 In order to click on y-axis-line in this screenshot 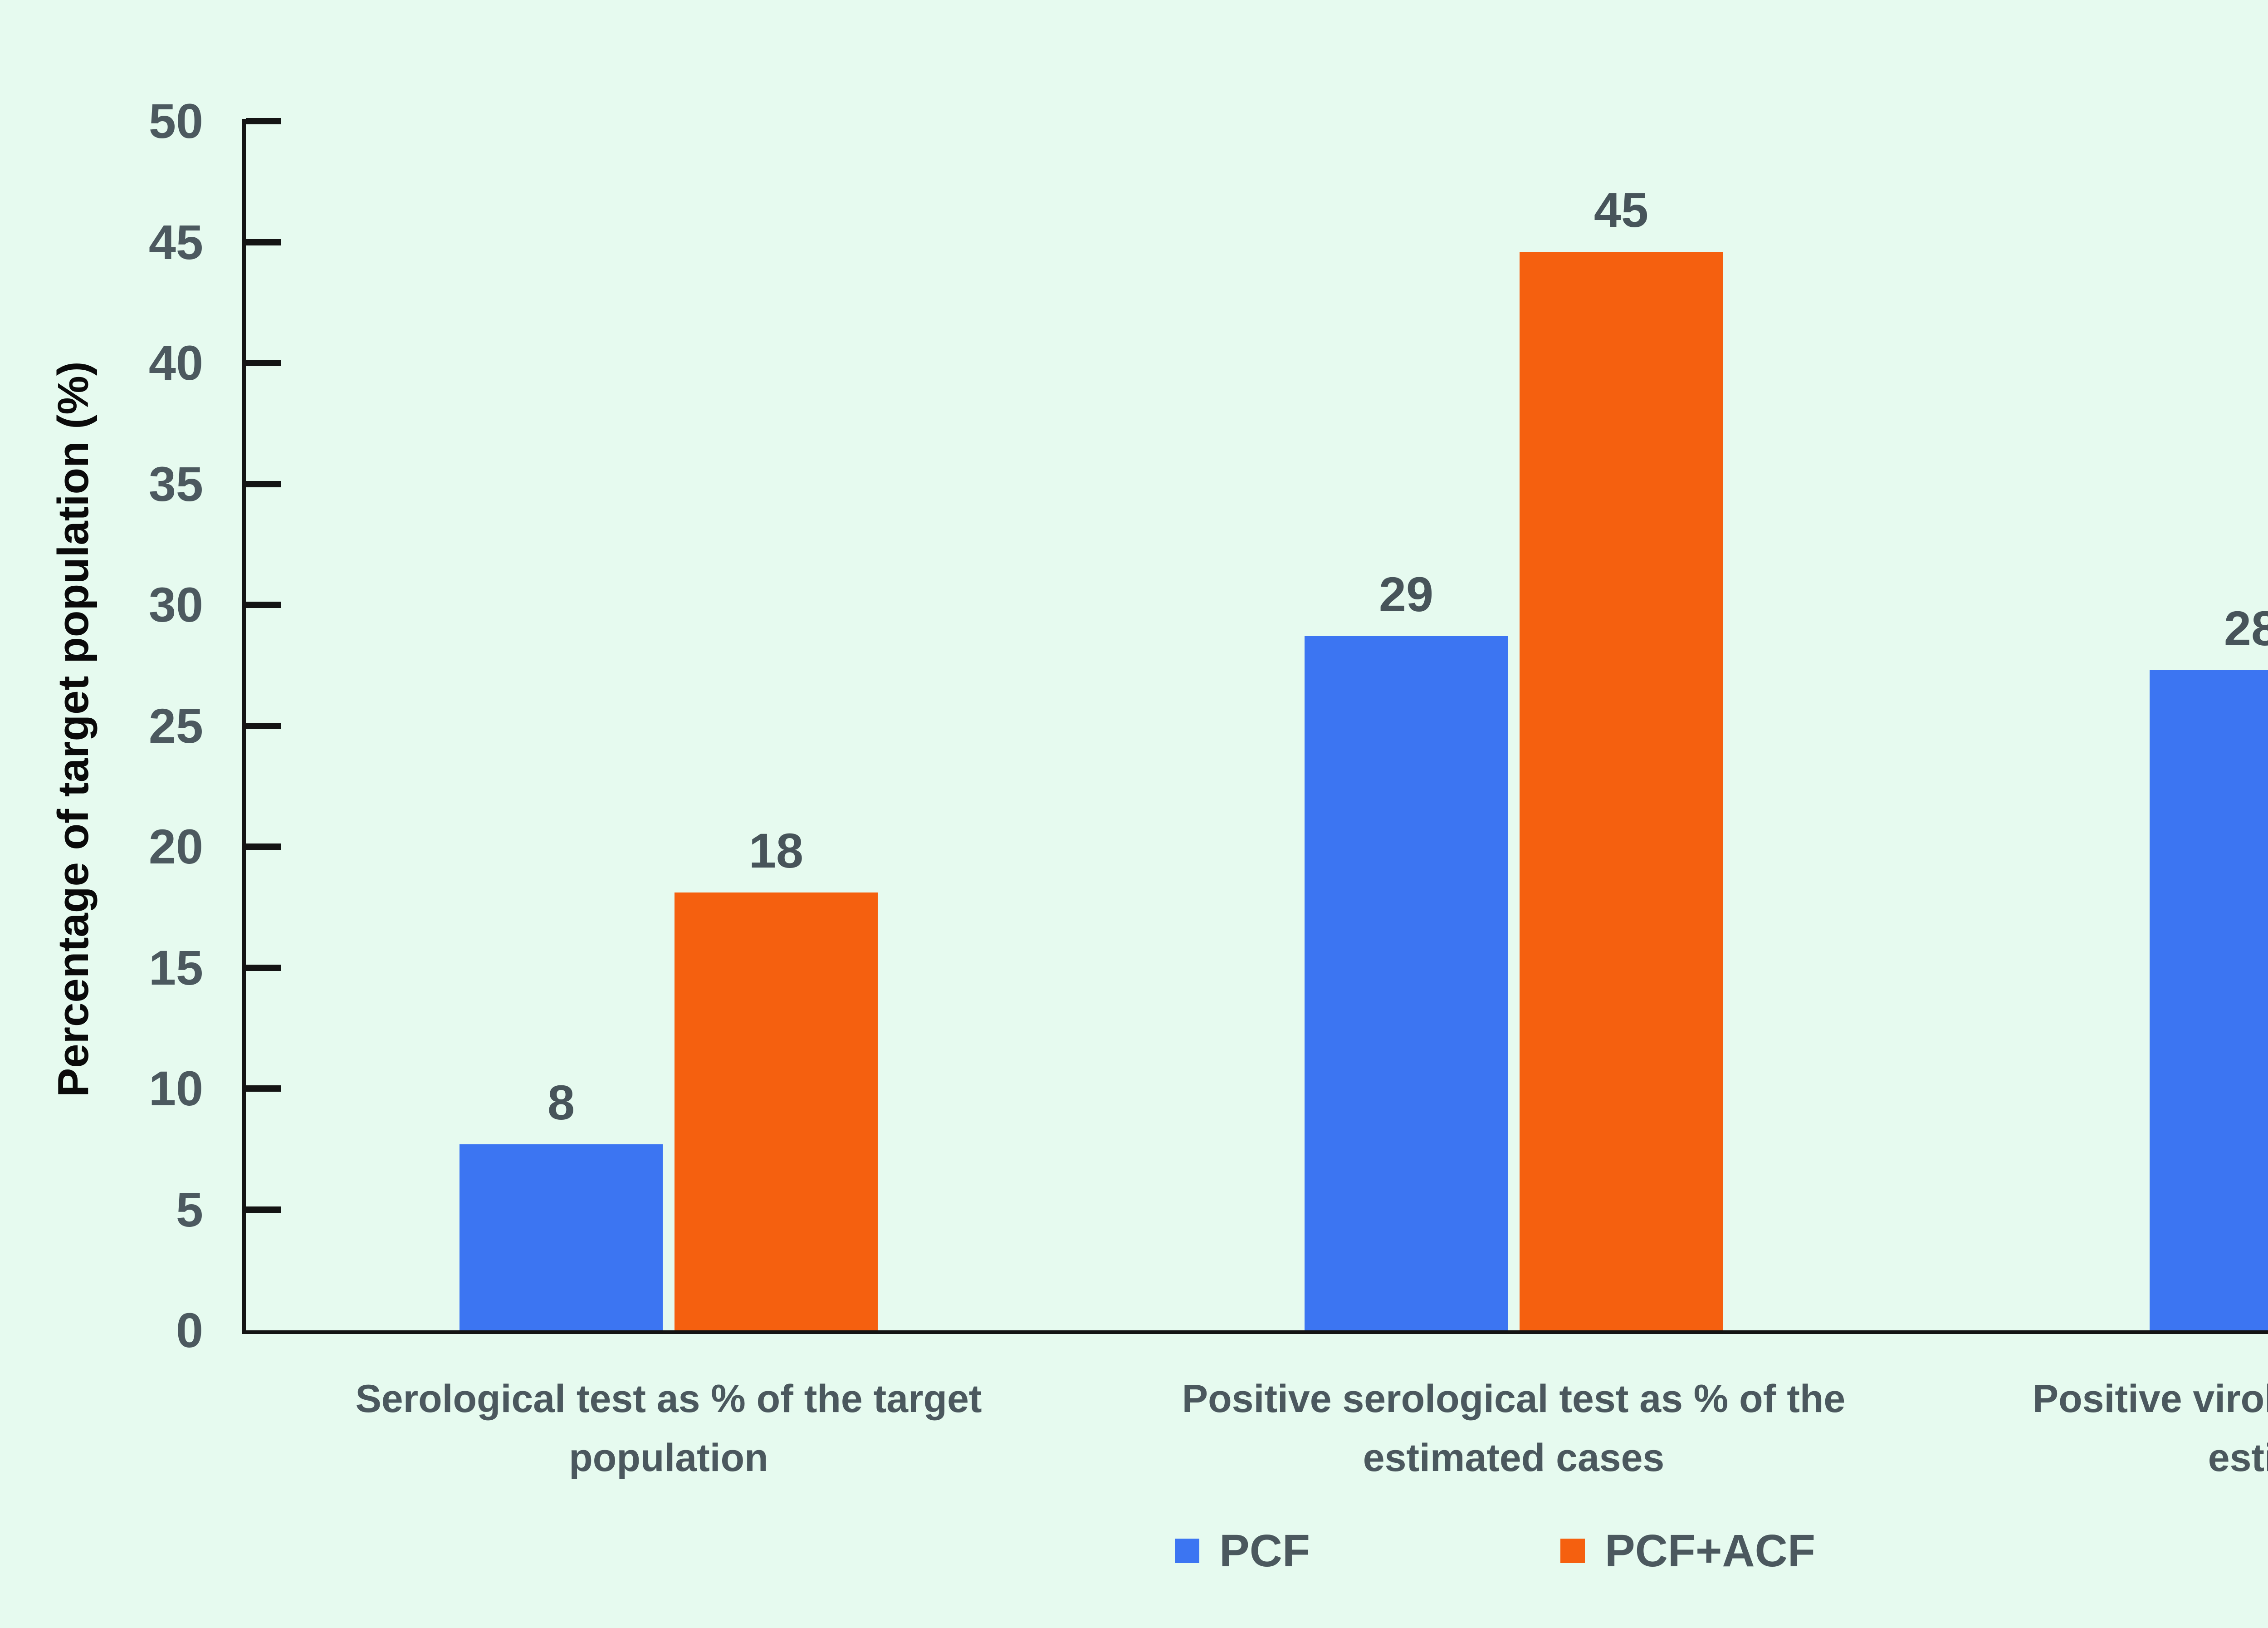, I will do `click(244, 726)`.